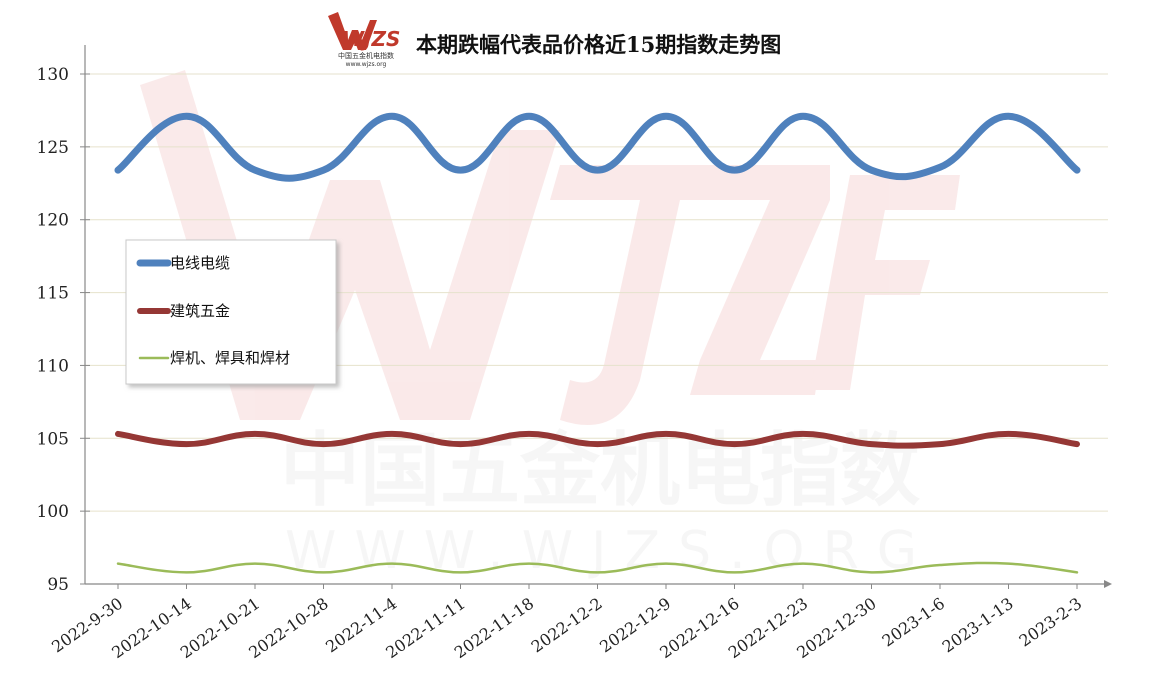 This screenshot has height=680, width=1154. What do you see at coordinates (600, 470) in the screenshot?
I see `watermark-text: 中国五金机电指数` at bounding box center [600, 470].